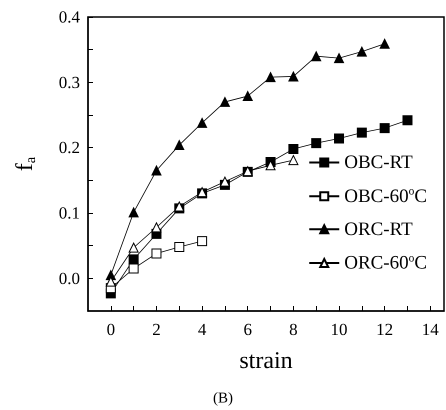 The image size is (446, 410). I want to click on x-tick-label: 0, so click(111, 329).